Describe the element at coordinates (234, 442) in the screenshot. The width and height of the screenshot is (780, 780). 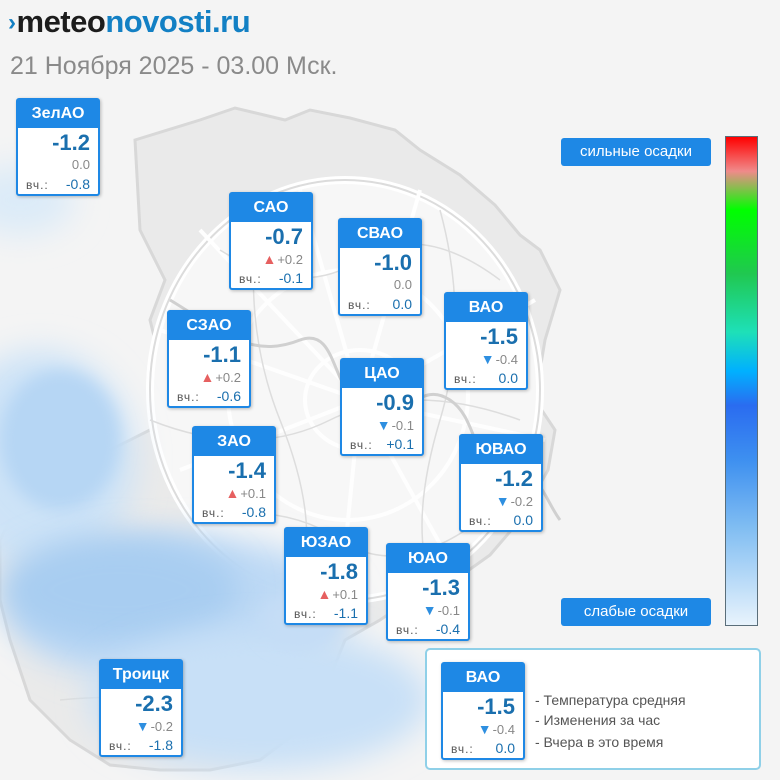
I see `district-name: ЗАО` at that location.